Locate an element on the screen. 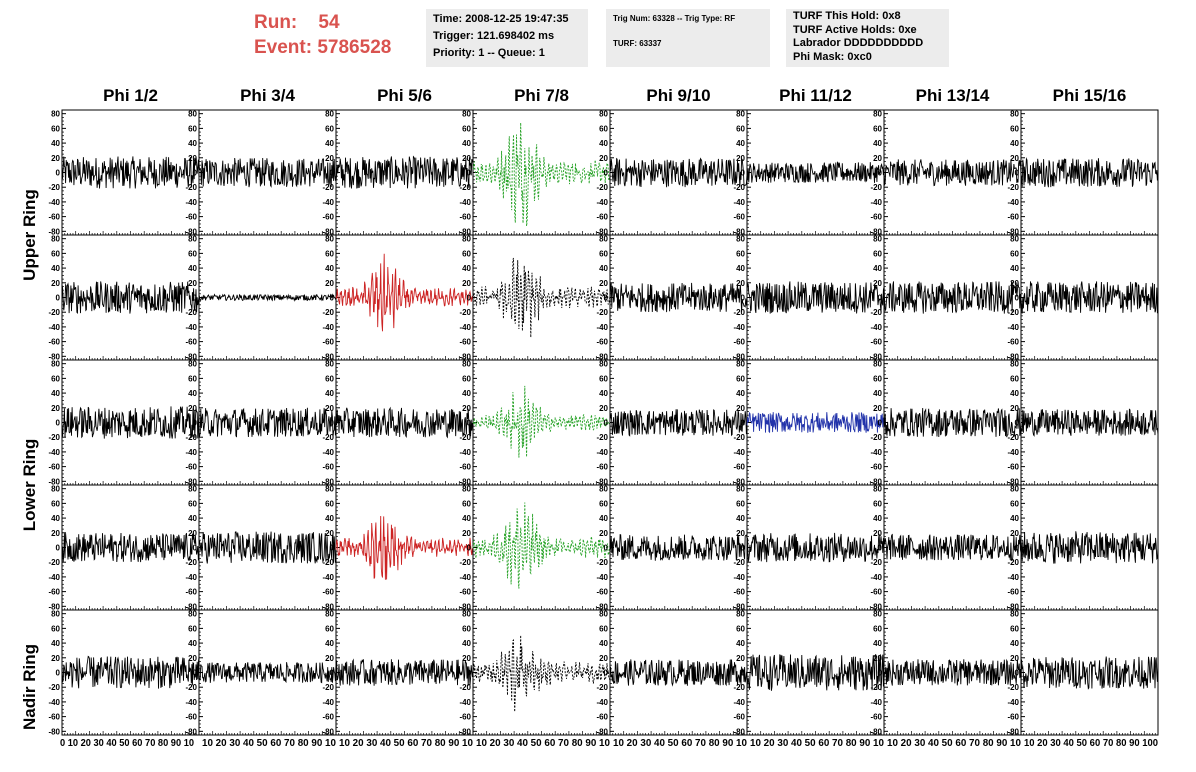  priority-line: Priority: 1 -- Queue: 1 is located at coordinates (489, 53).